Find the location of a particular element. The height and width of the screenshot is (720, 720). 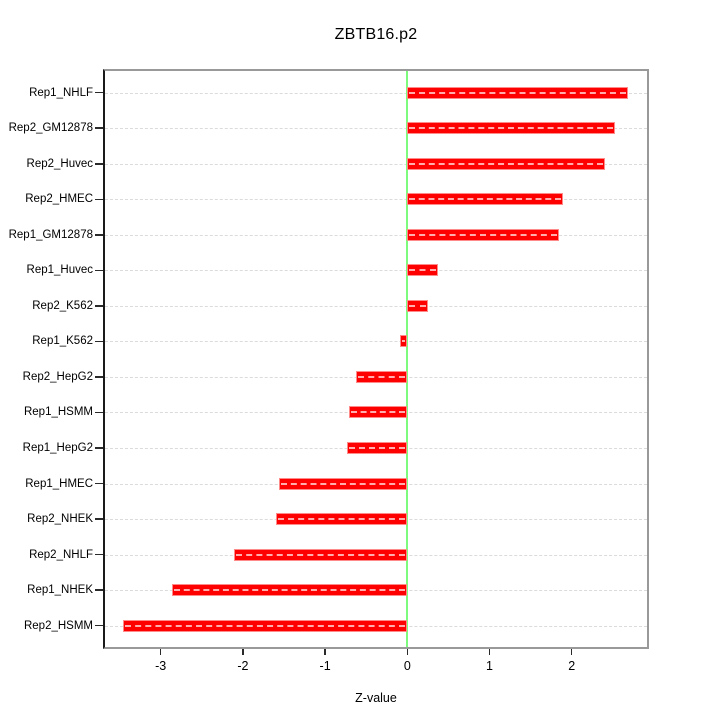

bar-rep2_hsmm is located at coordinates (265, 625).